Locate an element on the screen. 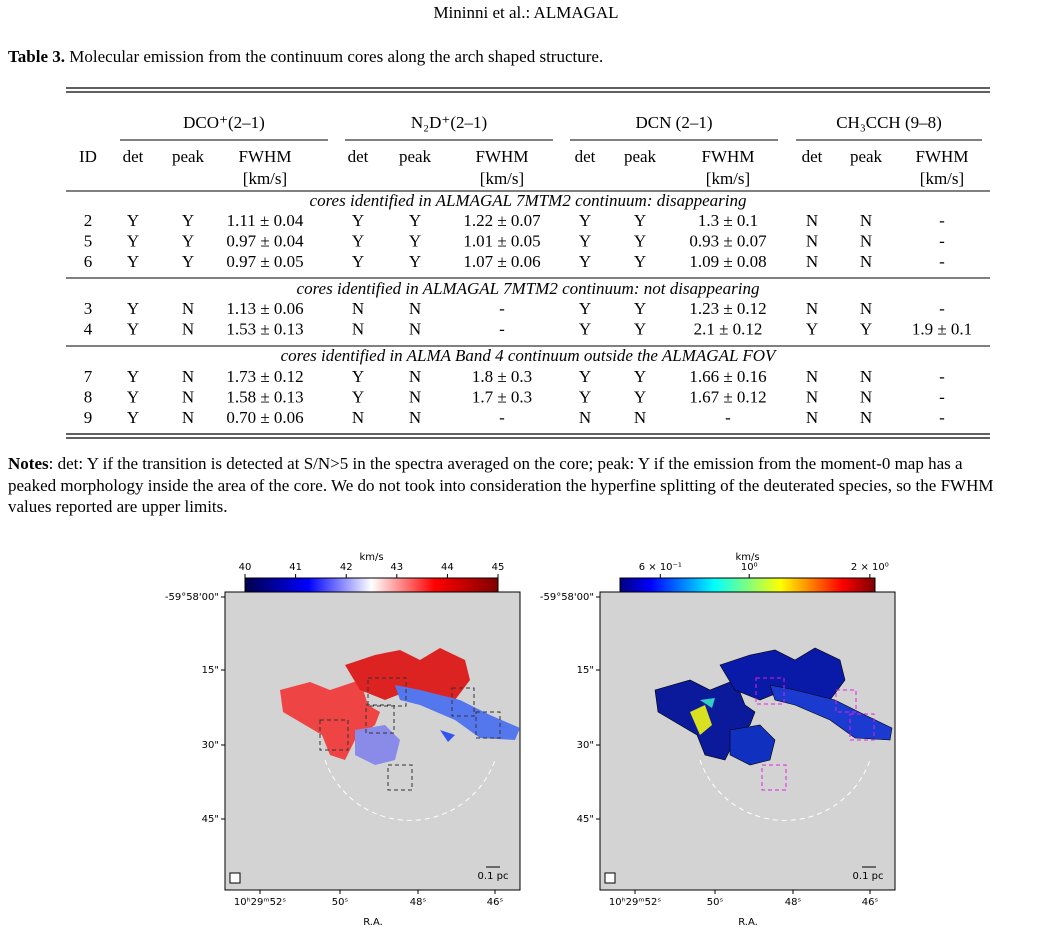 Image resolution: width=1052 pixels, height=933 pixels. table-cell: 1.67 ± 0.12 is located at coordinates (727, 396).